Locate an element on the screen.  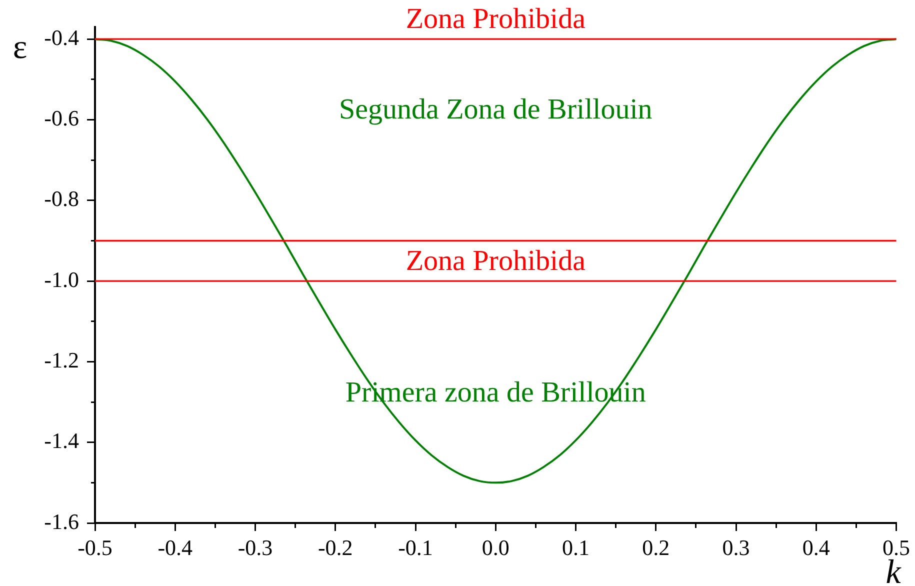
y-tick-label: -1.4 is located at coordinates (61, 441).